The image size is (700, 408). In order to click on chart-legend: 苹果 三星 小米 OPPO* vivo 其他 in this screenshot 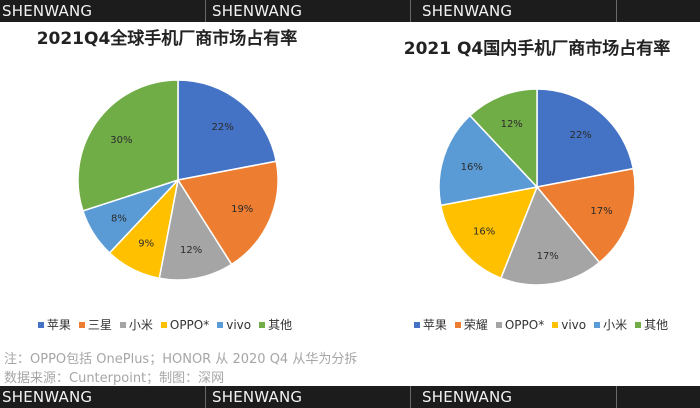, I will do `click(170, 324)`.